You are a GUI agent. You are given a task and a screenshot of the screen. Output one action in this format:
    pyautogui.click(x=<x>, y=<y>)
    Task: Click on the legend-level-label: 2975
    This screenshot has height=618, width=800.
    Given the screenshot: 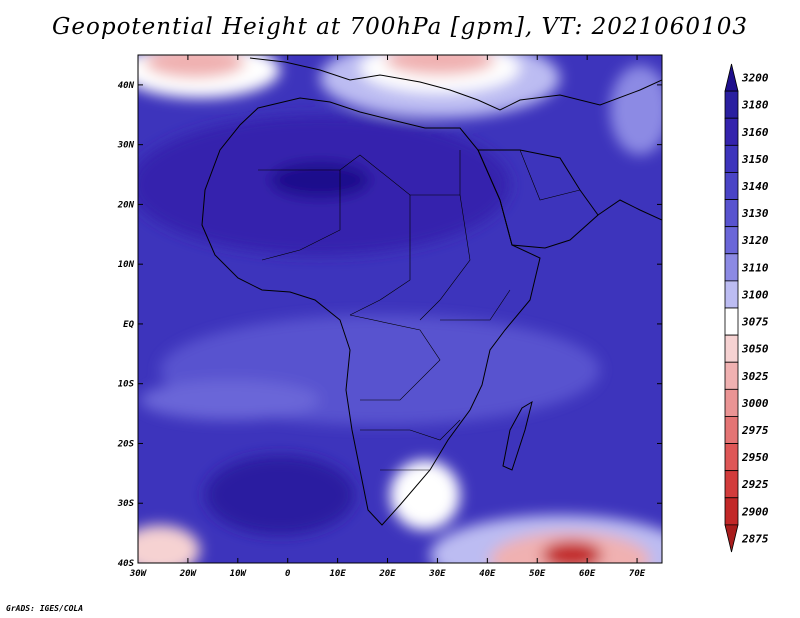 What is the action you would take?
    pyautogui.click(x=755, y=430)
    